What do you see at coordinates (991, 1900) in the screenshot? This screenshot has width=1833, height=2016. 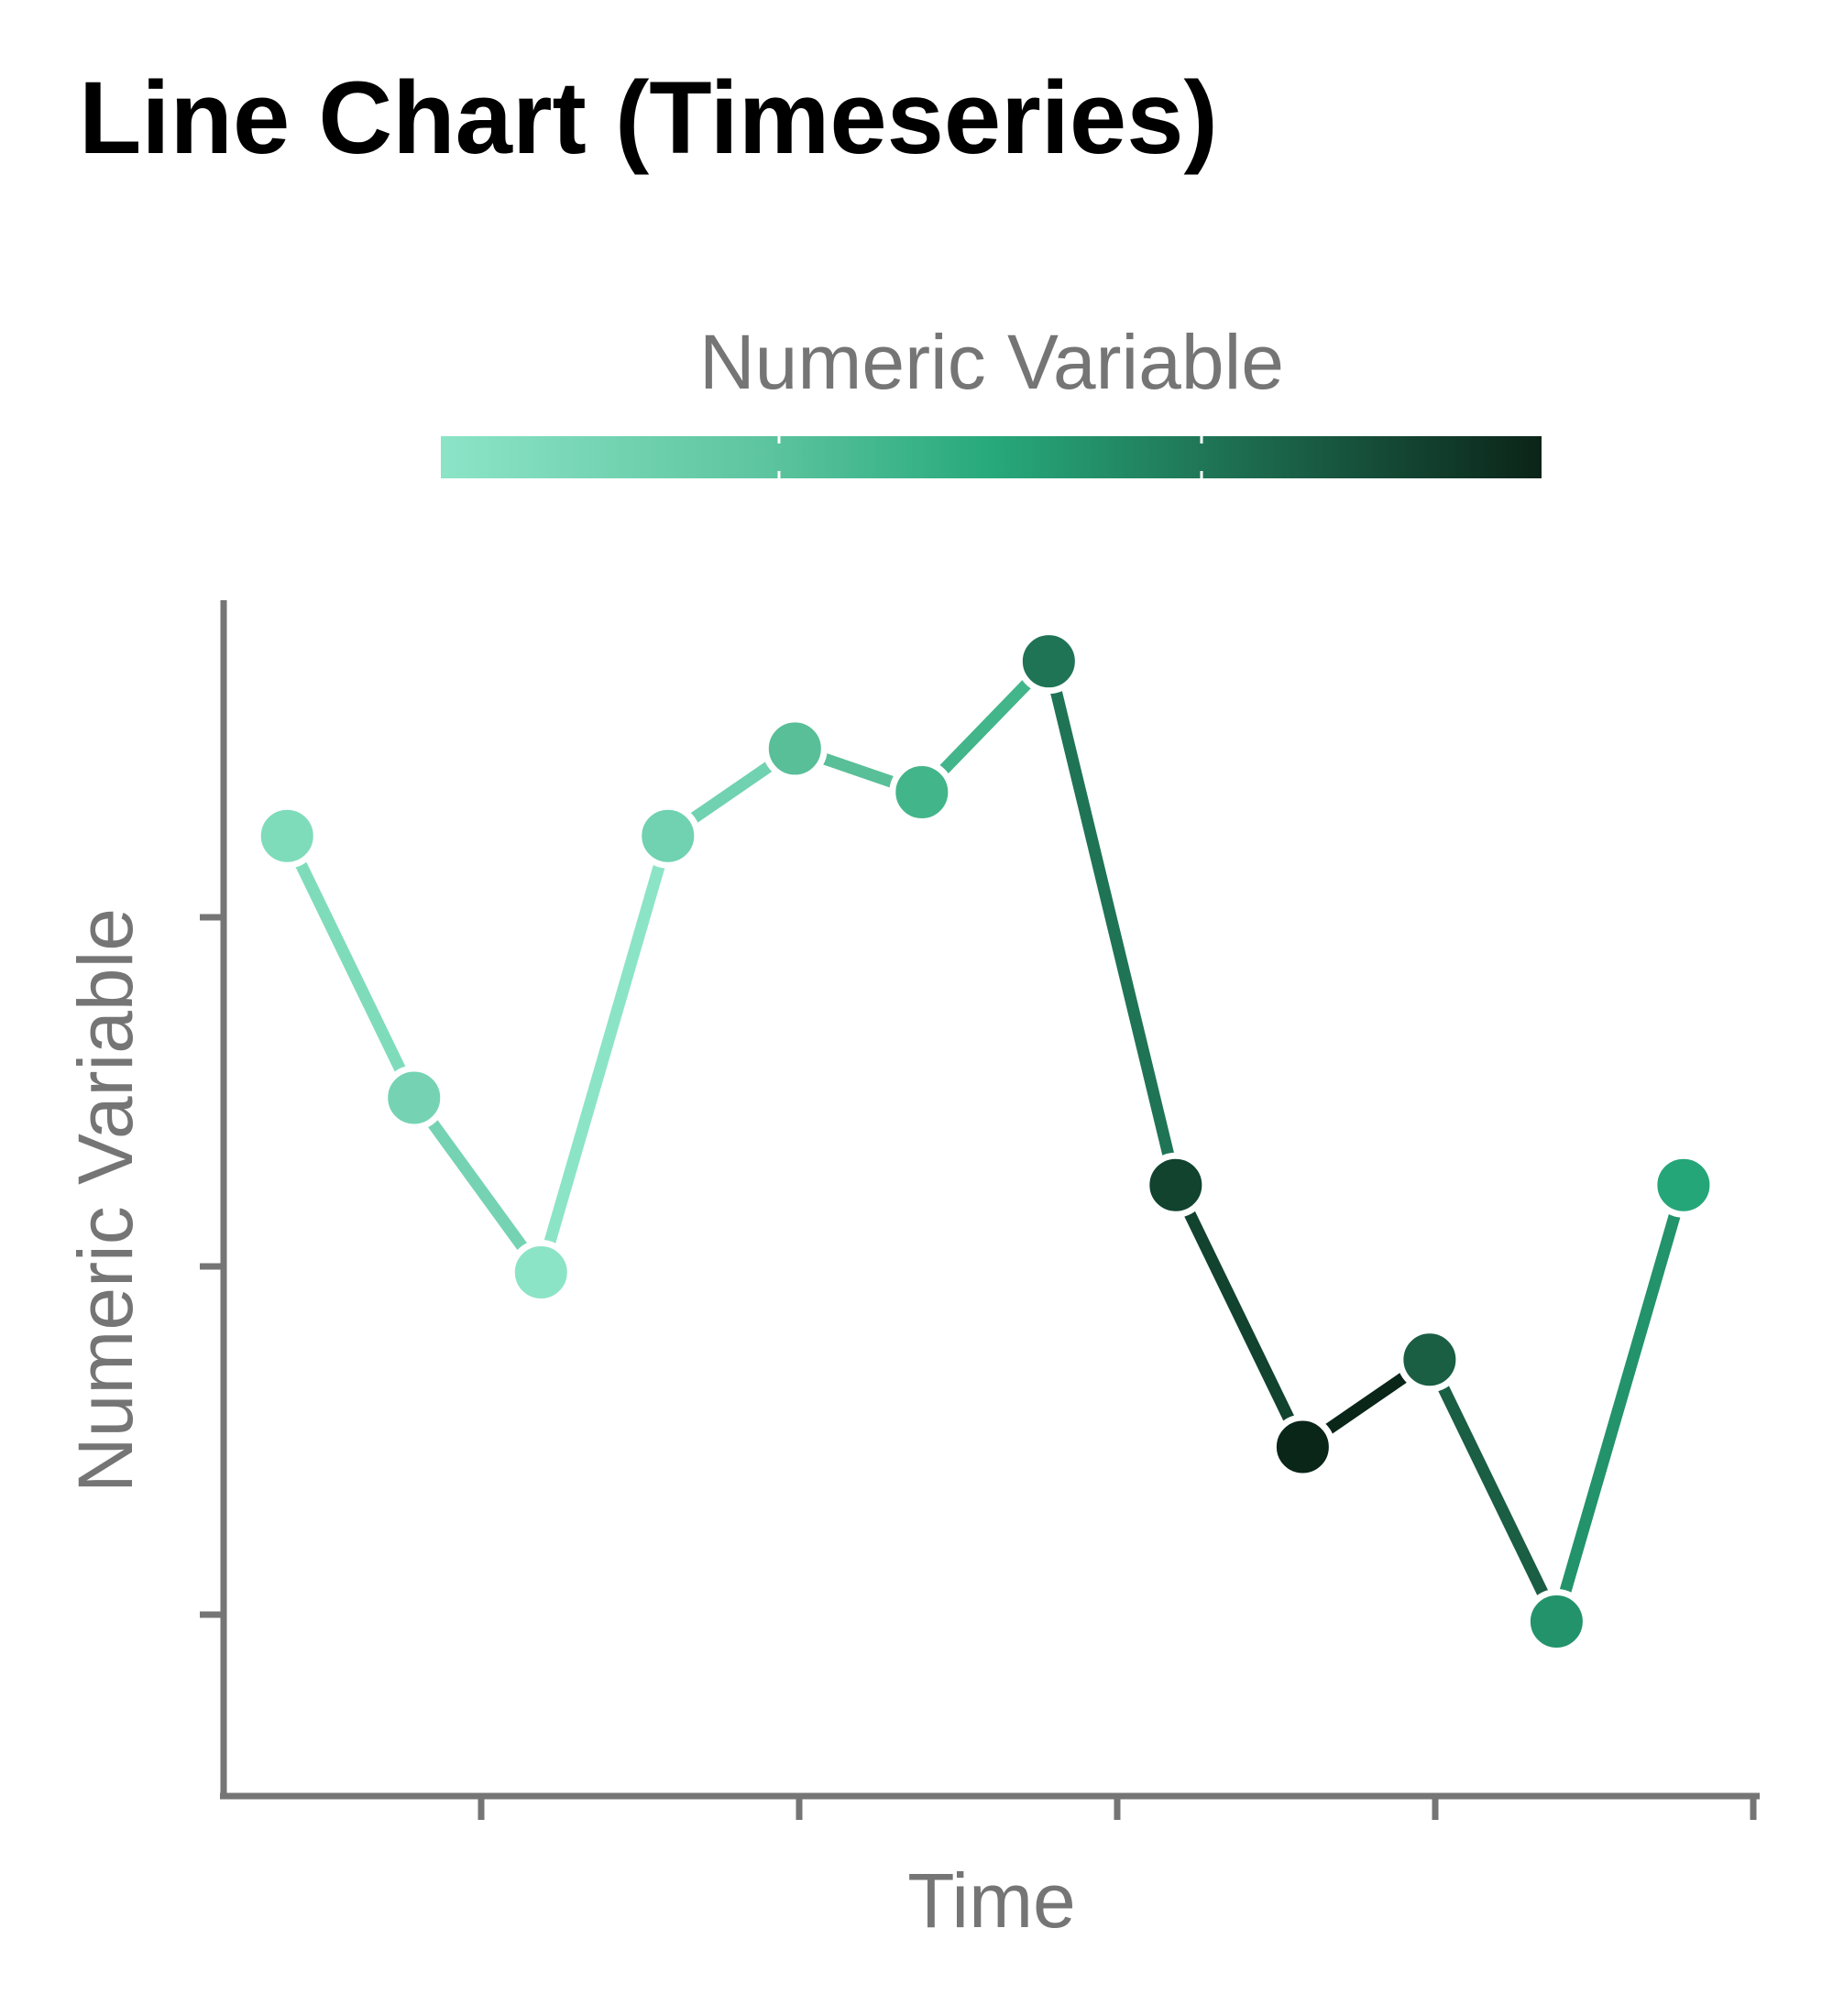 I see `x-axis-label: Time` at bounding box center [991, 1900].